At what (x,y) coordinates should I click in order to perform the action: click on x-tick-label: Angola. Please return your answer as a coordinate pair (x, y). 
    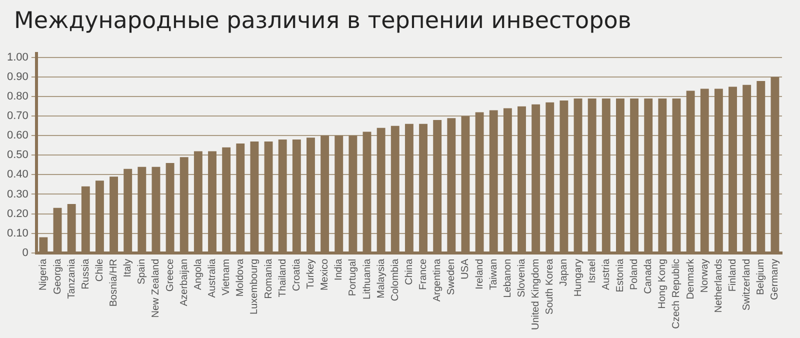
    Looking at the image, I should click on (198, 274).